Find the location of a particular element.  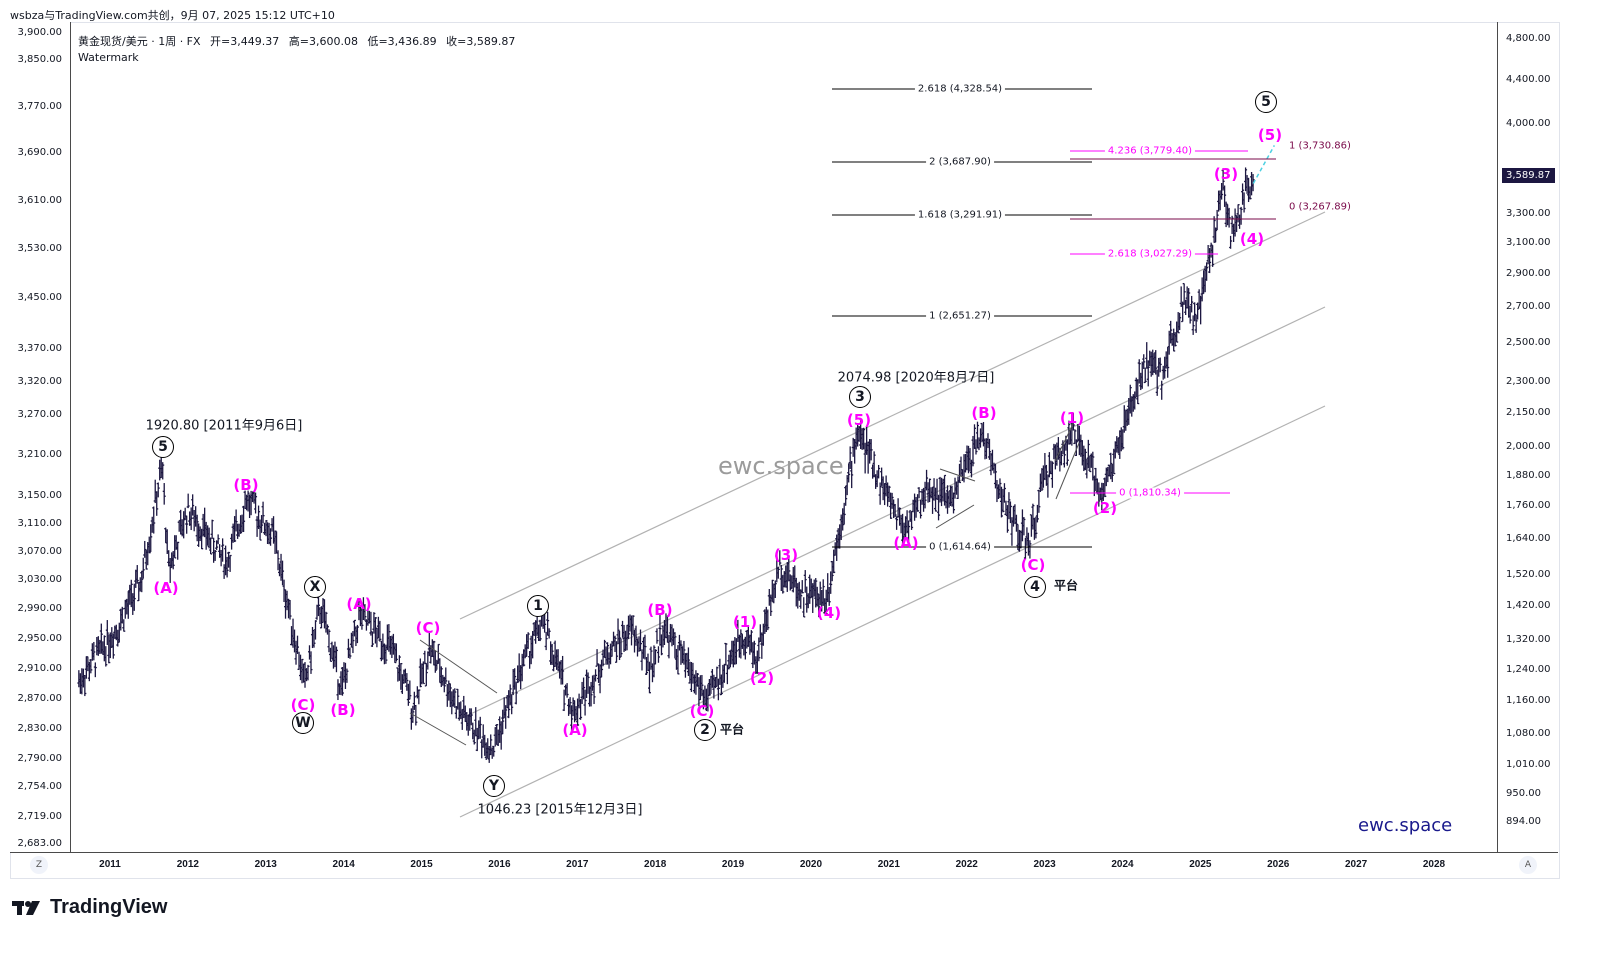

auto-scale-left-button: Z is located at coordinates (39, 865).